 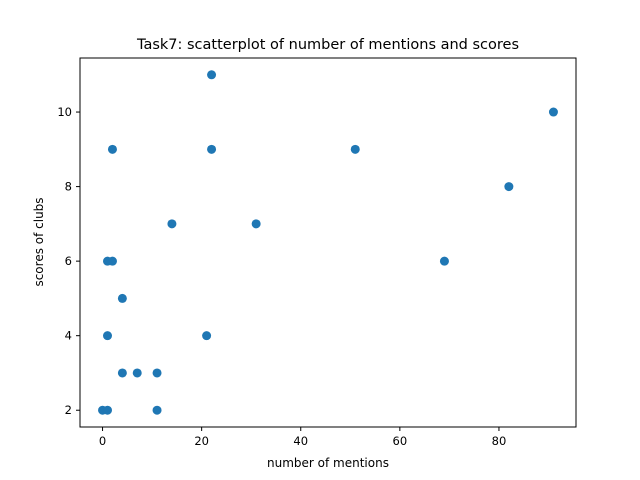 I want to click on y-axis-label: scores of clubs, so click(x=39, y=241).